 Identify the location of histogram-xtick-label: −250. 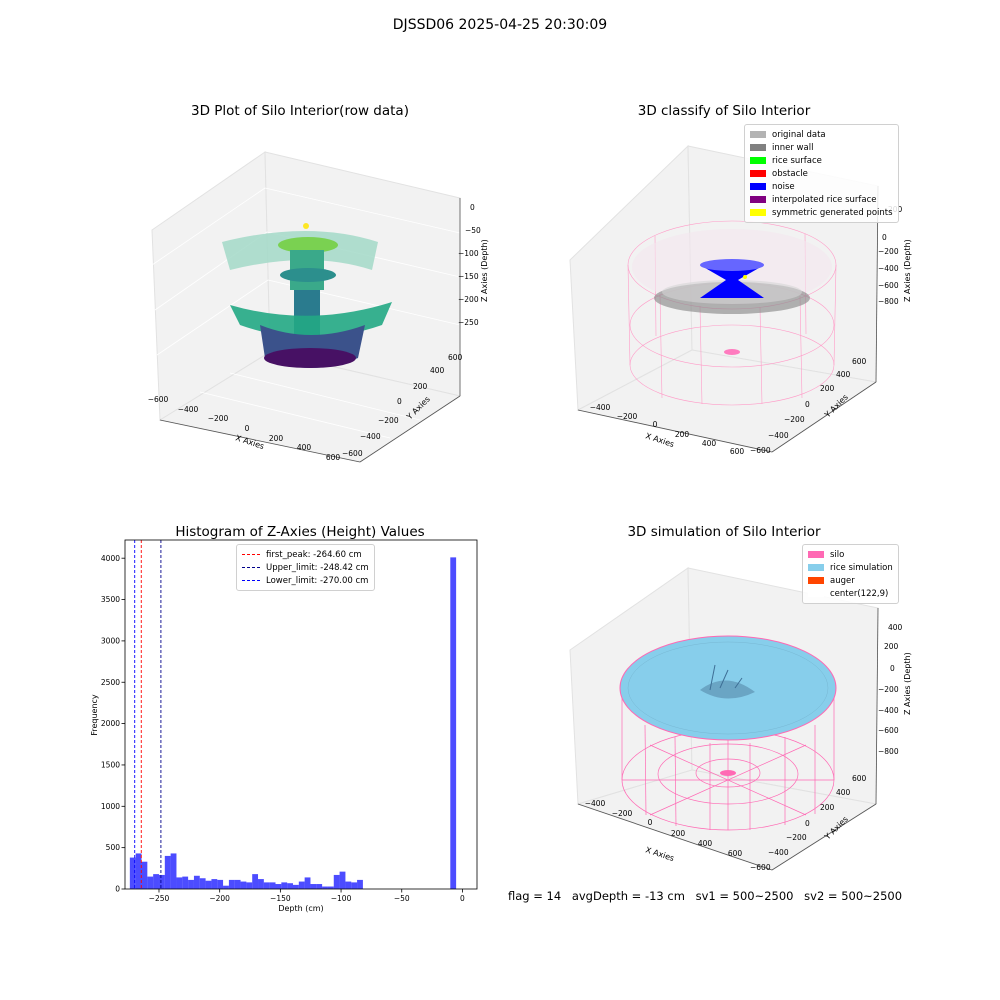
(159, 898).